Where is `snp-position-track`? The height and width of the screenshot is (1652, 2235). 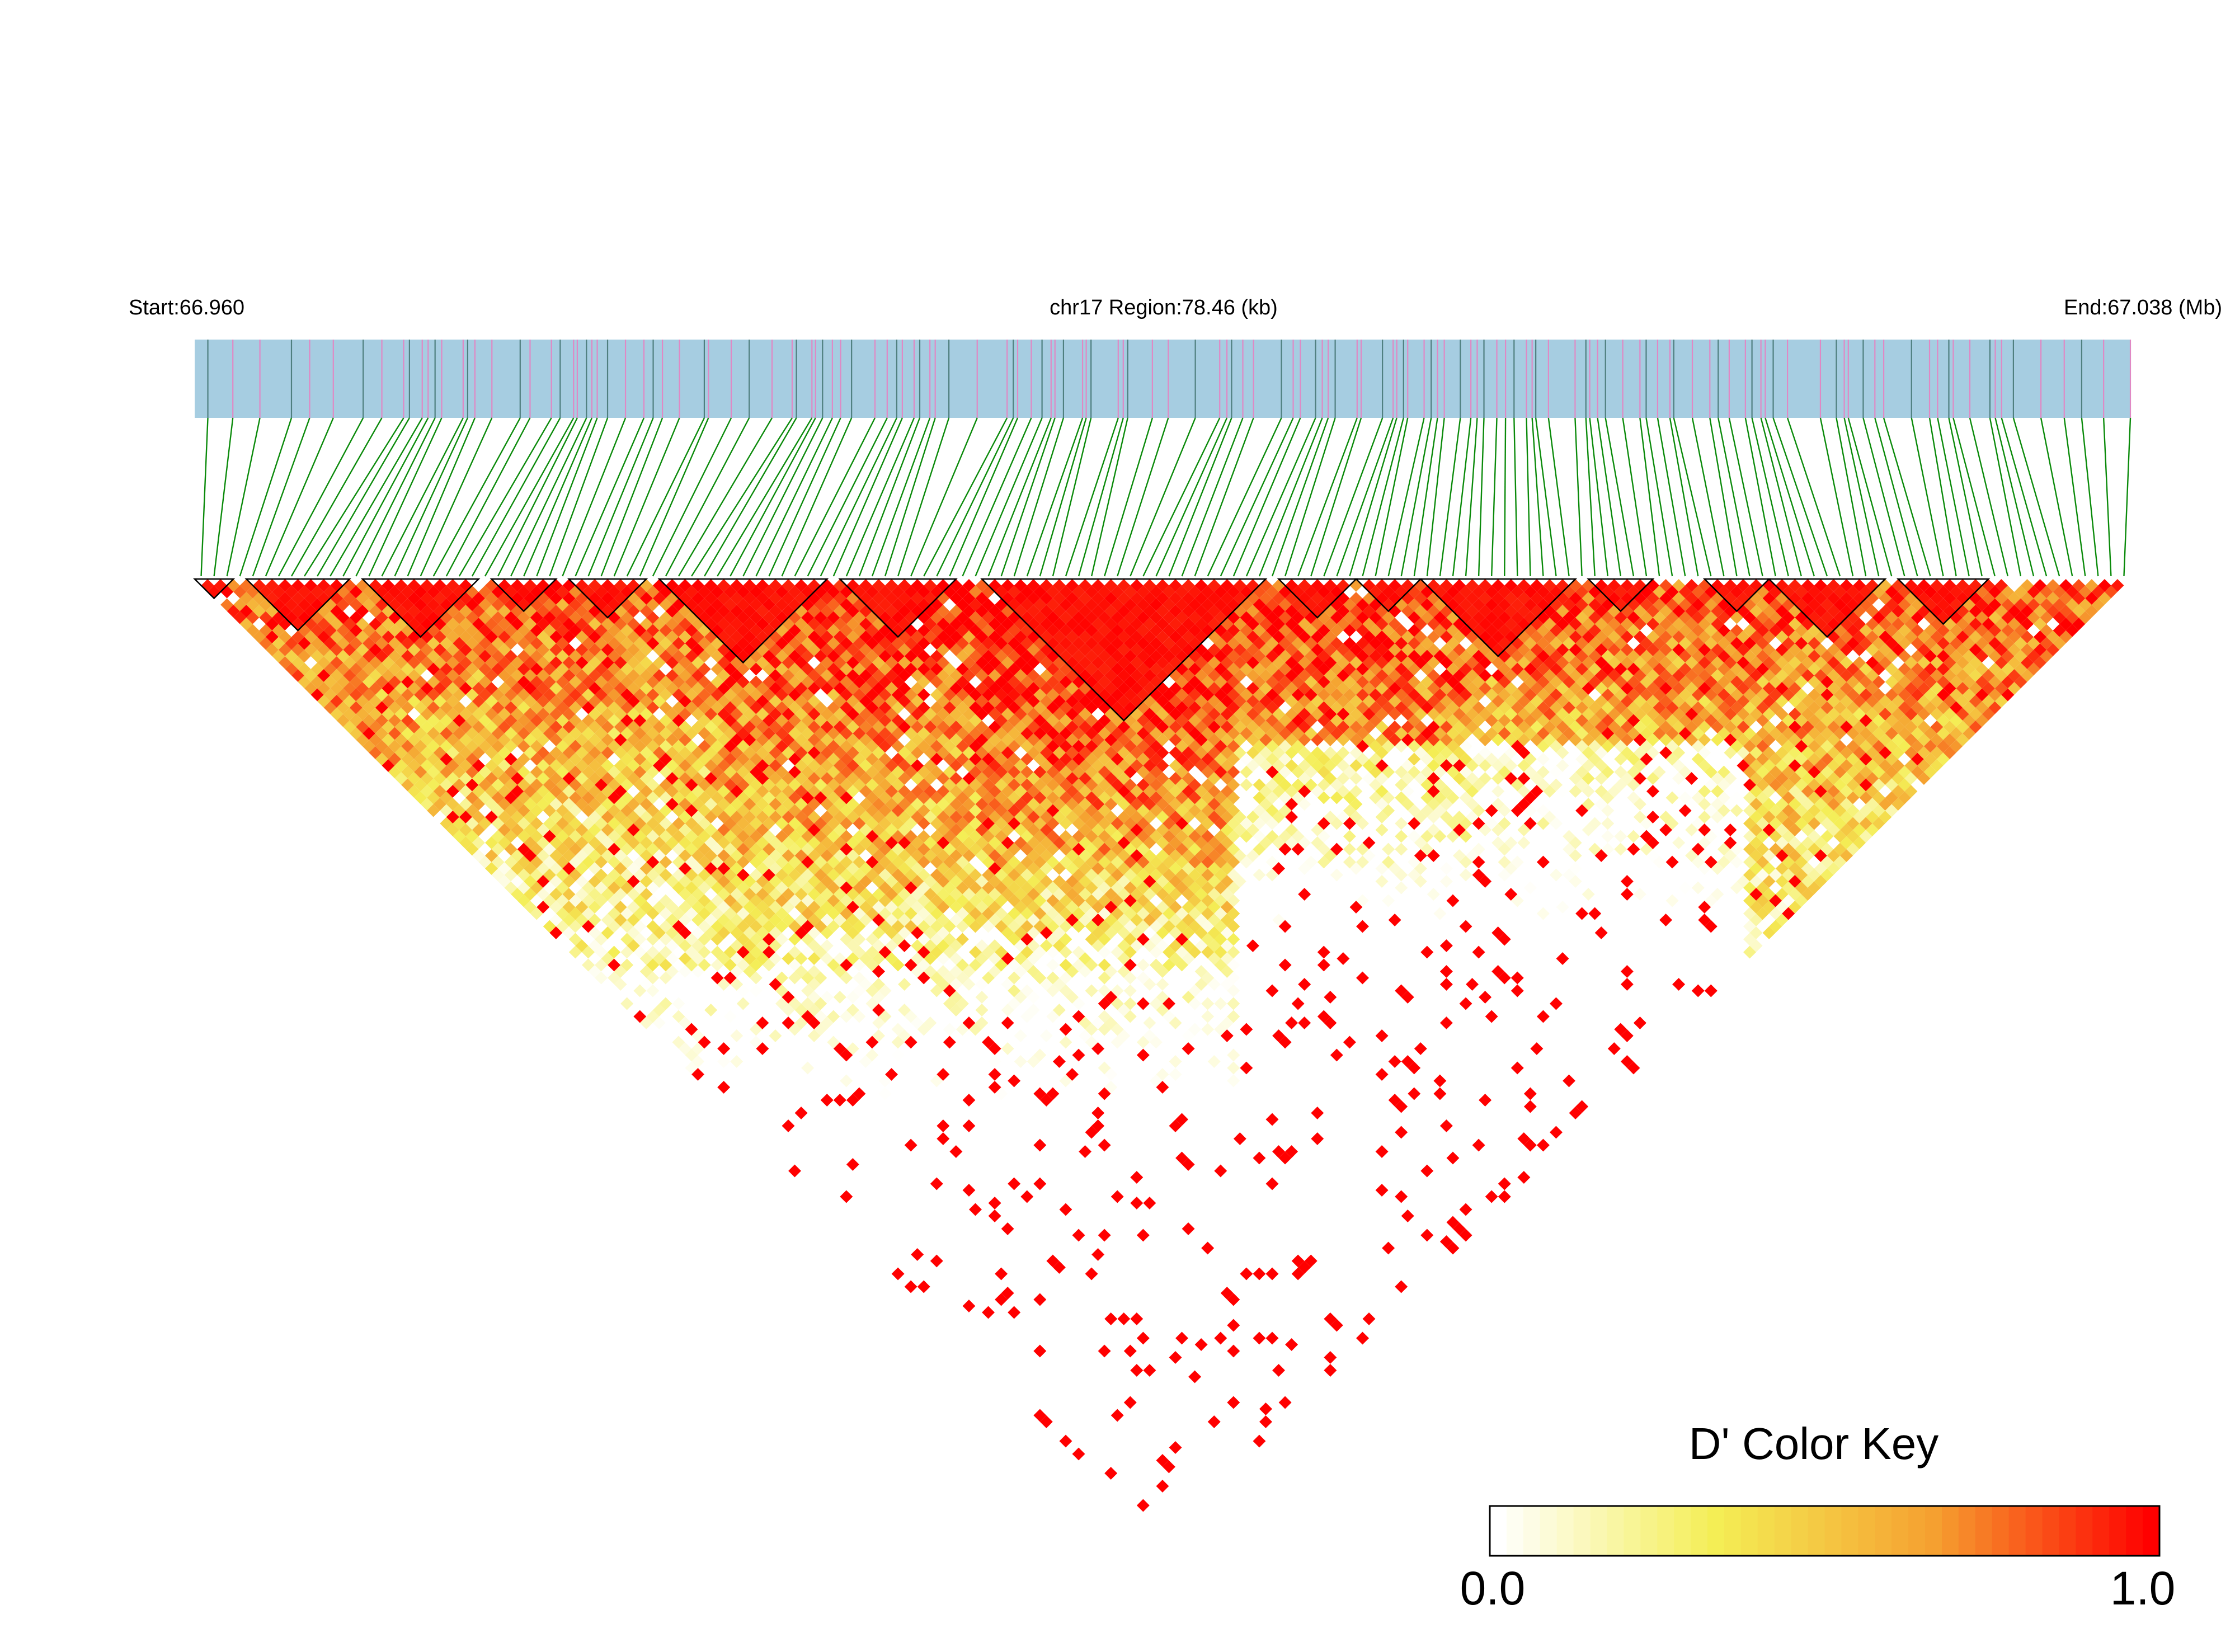
snp-position-track is located at coordinates (1163, 379).